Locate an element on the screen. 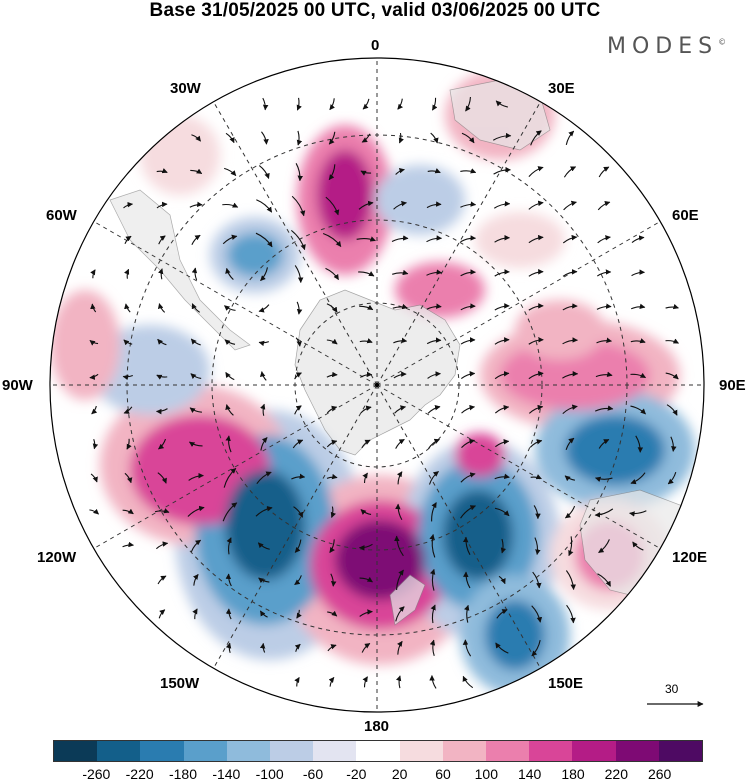 Image resolution: width=750 pixels, height=783 pixels. lon-label-60e: 60E is located at coordinates (685, 215).